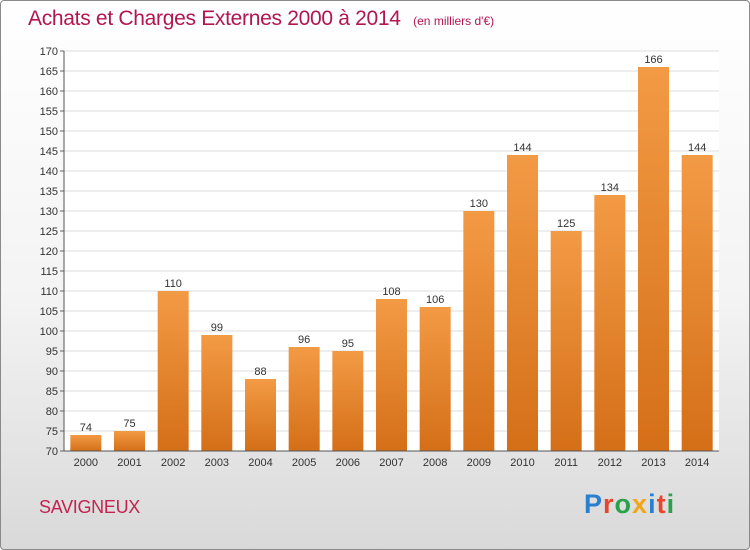 Image resolution: width=750 pixels, height=550 pixels. I want to click on data-label: 110, so click(173, 284).